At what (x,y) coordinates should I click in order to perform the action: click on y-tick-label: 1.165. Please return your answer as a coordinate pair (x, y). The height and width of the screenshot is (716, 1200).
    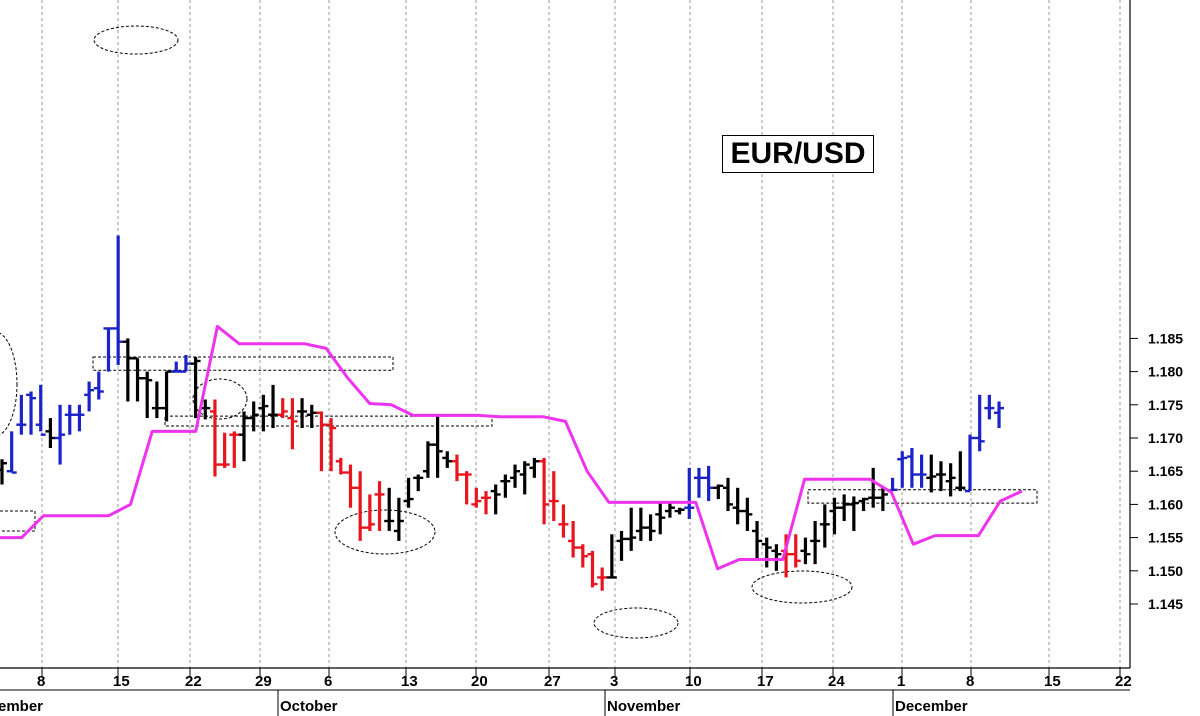
    Looking at the image, I should click on (1165, 471).